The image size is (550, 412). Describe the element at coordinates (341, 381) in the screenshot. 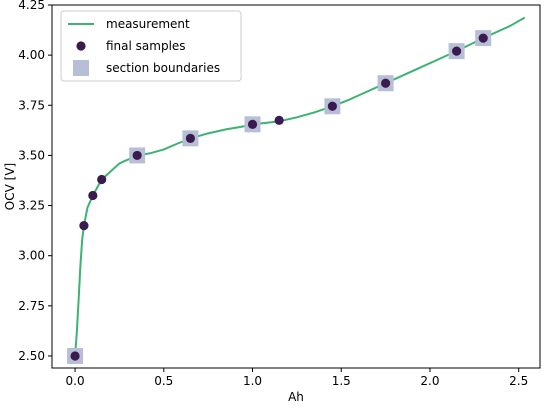

I see `x-tick-label: 1.5` at that location.